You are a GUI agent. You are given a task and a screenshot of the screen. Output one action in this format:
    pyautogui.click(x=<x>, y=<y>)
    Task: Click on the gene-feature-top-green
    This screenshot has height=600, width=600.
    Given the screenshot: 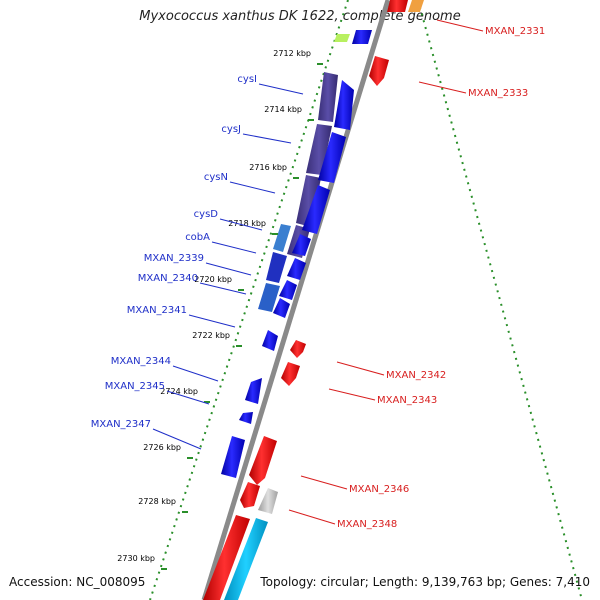 What is the action you would take?
    pyautogui.click(x=342, y=38)
    